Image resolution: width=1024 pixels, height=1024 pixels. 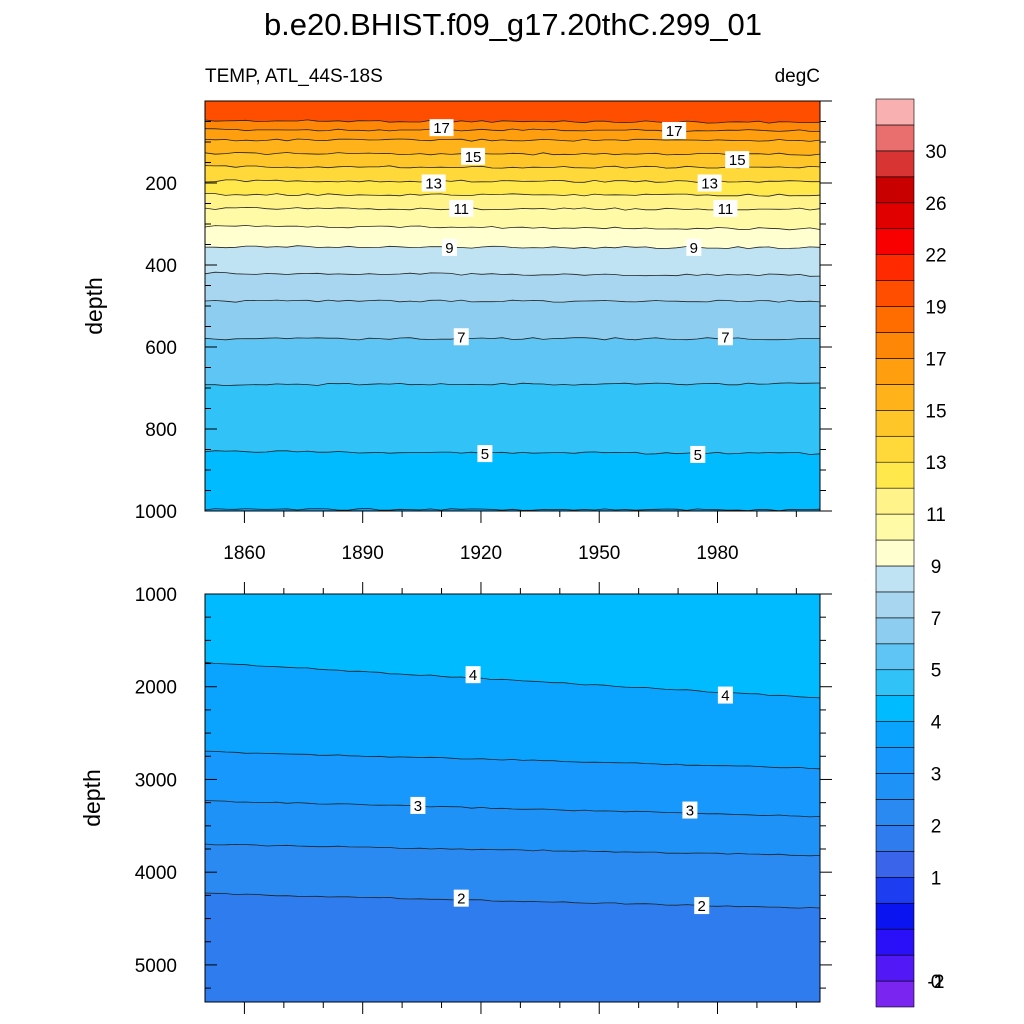 What do you see at coordinates (936, 515) in the screenshot?
I see `colorbar-label: 11` at bounding box center [936, 515].